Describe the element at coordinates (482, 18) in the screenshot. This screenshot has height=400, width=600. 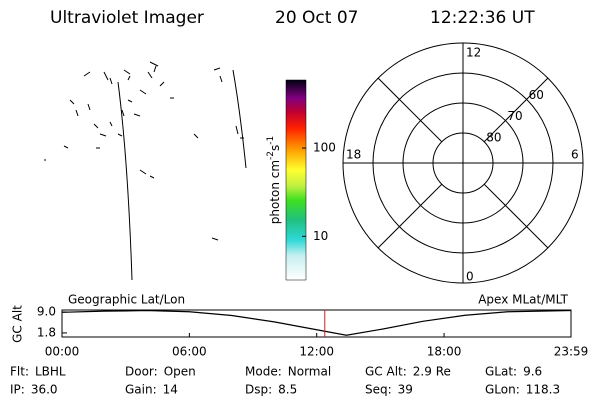
I see `time: 12:22:36 UT` at that location.